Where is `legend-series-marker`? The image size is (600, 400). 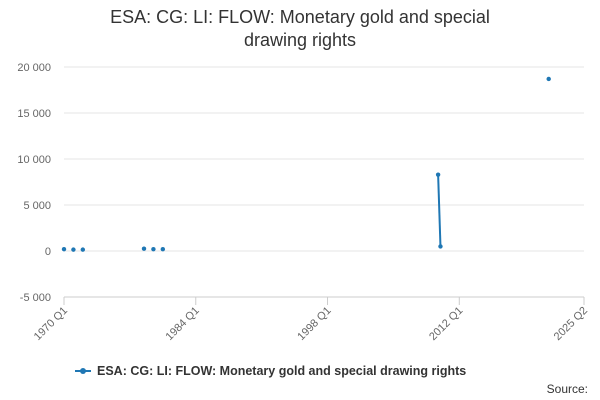 legend-series-marker is located at coordinates (83, 371).